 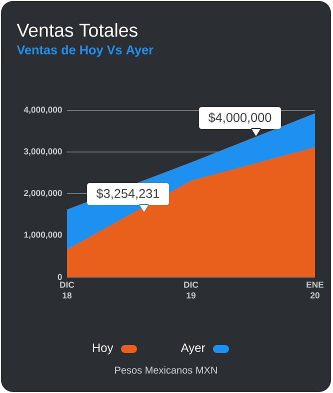 I want to click on text: Pesos Mexicanos MXN, so click(x=166, y=370).